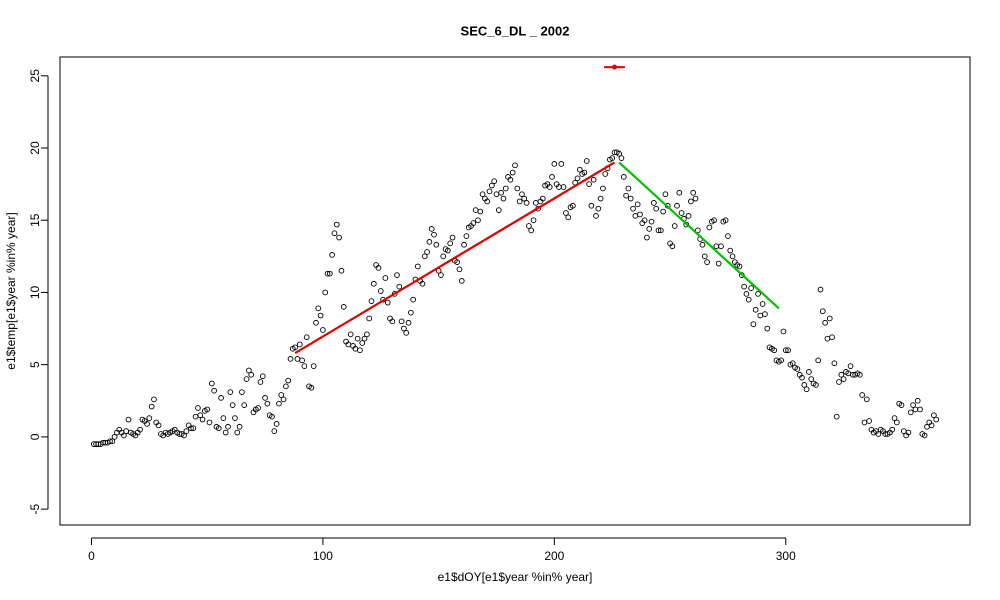 This screenshot has width=1000, height=600. What do you see at coordinates (35, 508) in the screenshot?
I see `y-tick-label: -5` at bounding box center [35, 508].